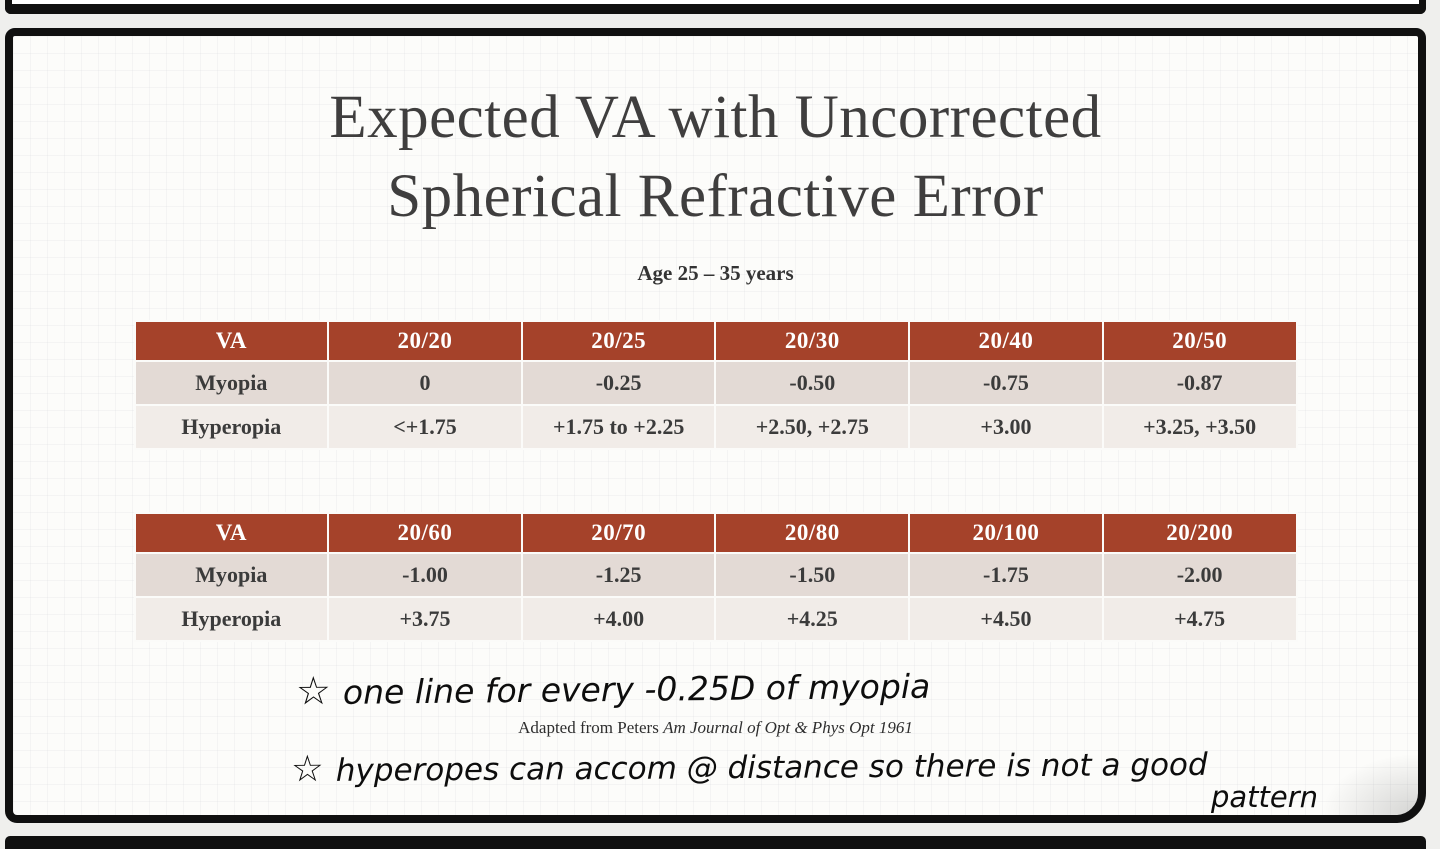 Image resolution: width=1440 pixels, height=849 pixels. What do you see at coordinates (1199, 618) in the screenshot?
I see `table-cell: +4.75` at bounding box center [1199, 618].